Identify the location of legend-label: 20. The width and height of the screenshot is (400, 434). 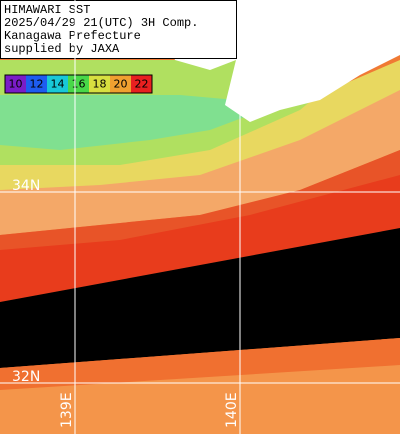
(121, 84).